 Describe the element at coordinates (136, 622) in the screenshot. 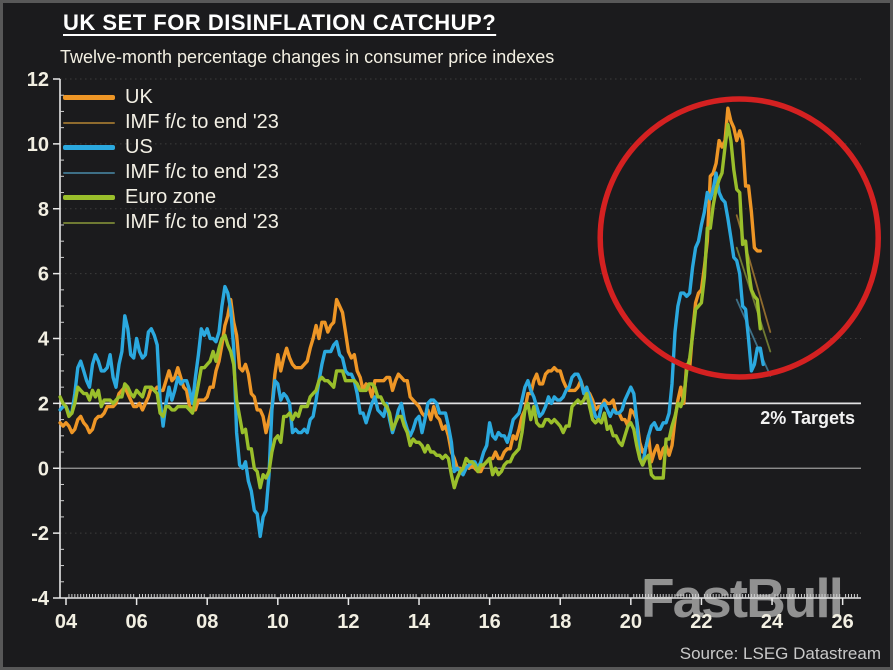

I see `x-tick-label: 06` at that location.